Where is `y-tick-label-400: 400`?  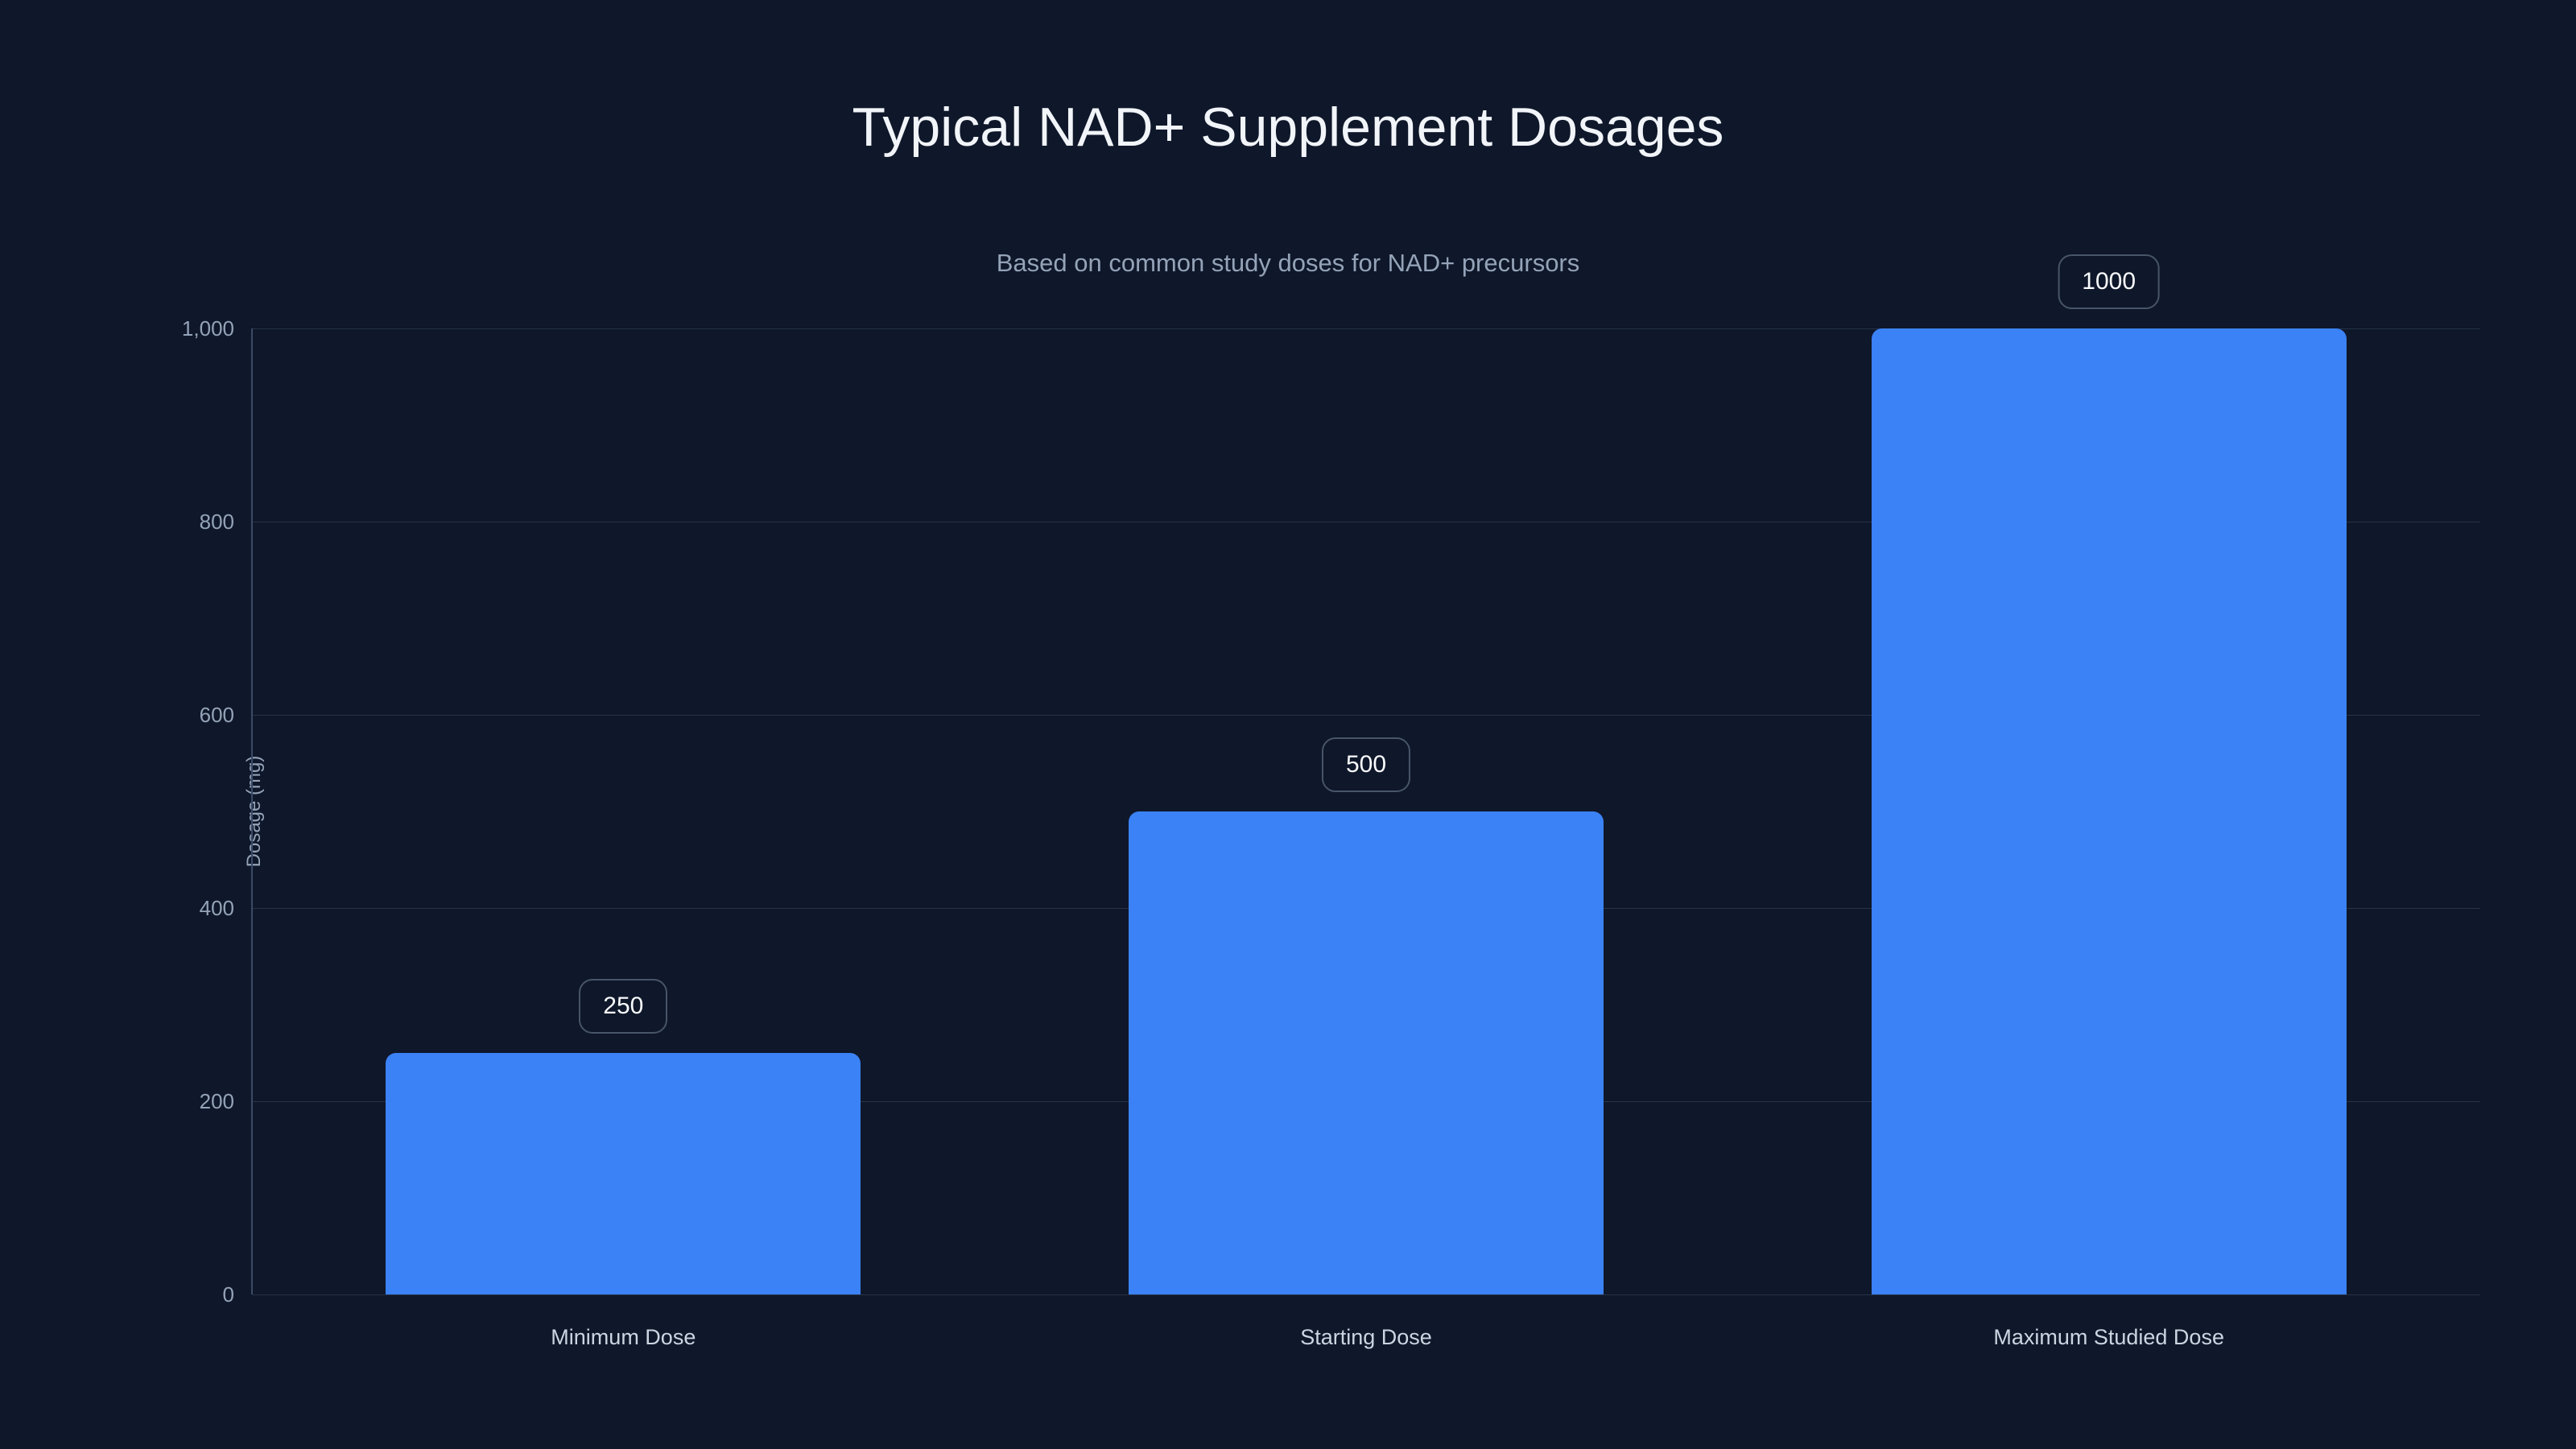
y-tick-label-400: 400 is located at coordinates (216, 908).